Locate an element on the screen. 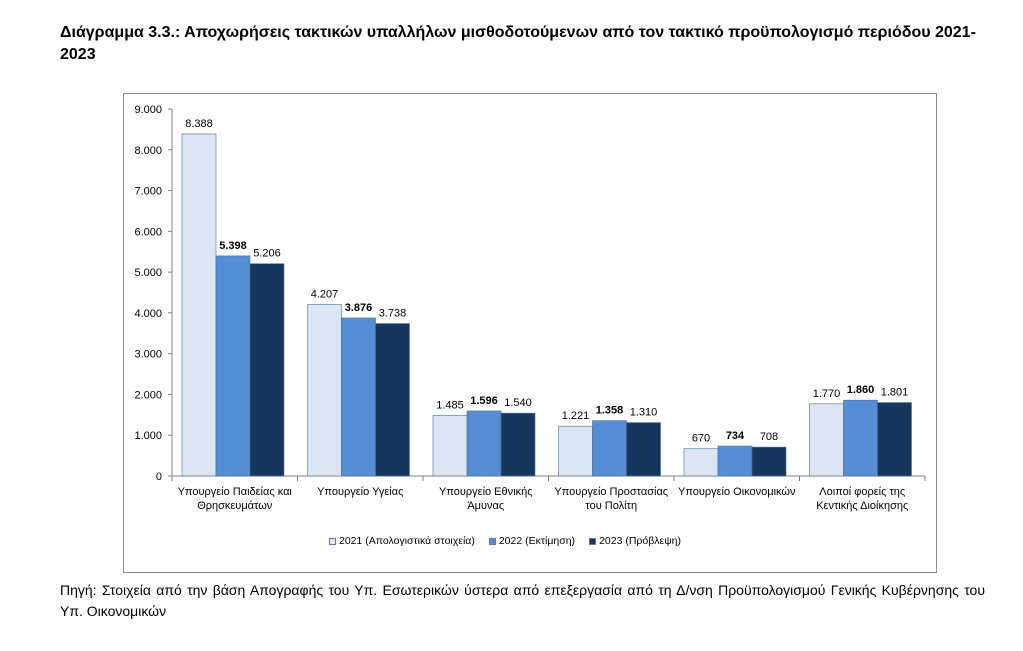 This screenshot has height=651, width=1023. data-label: 1.221 is located at coordinates (576, 416).